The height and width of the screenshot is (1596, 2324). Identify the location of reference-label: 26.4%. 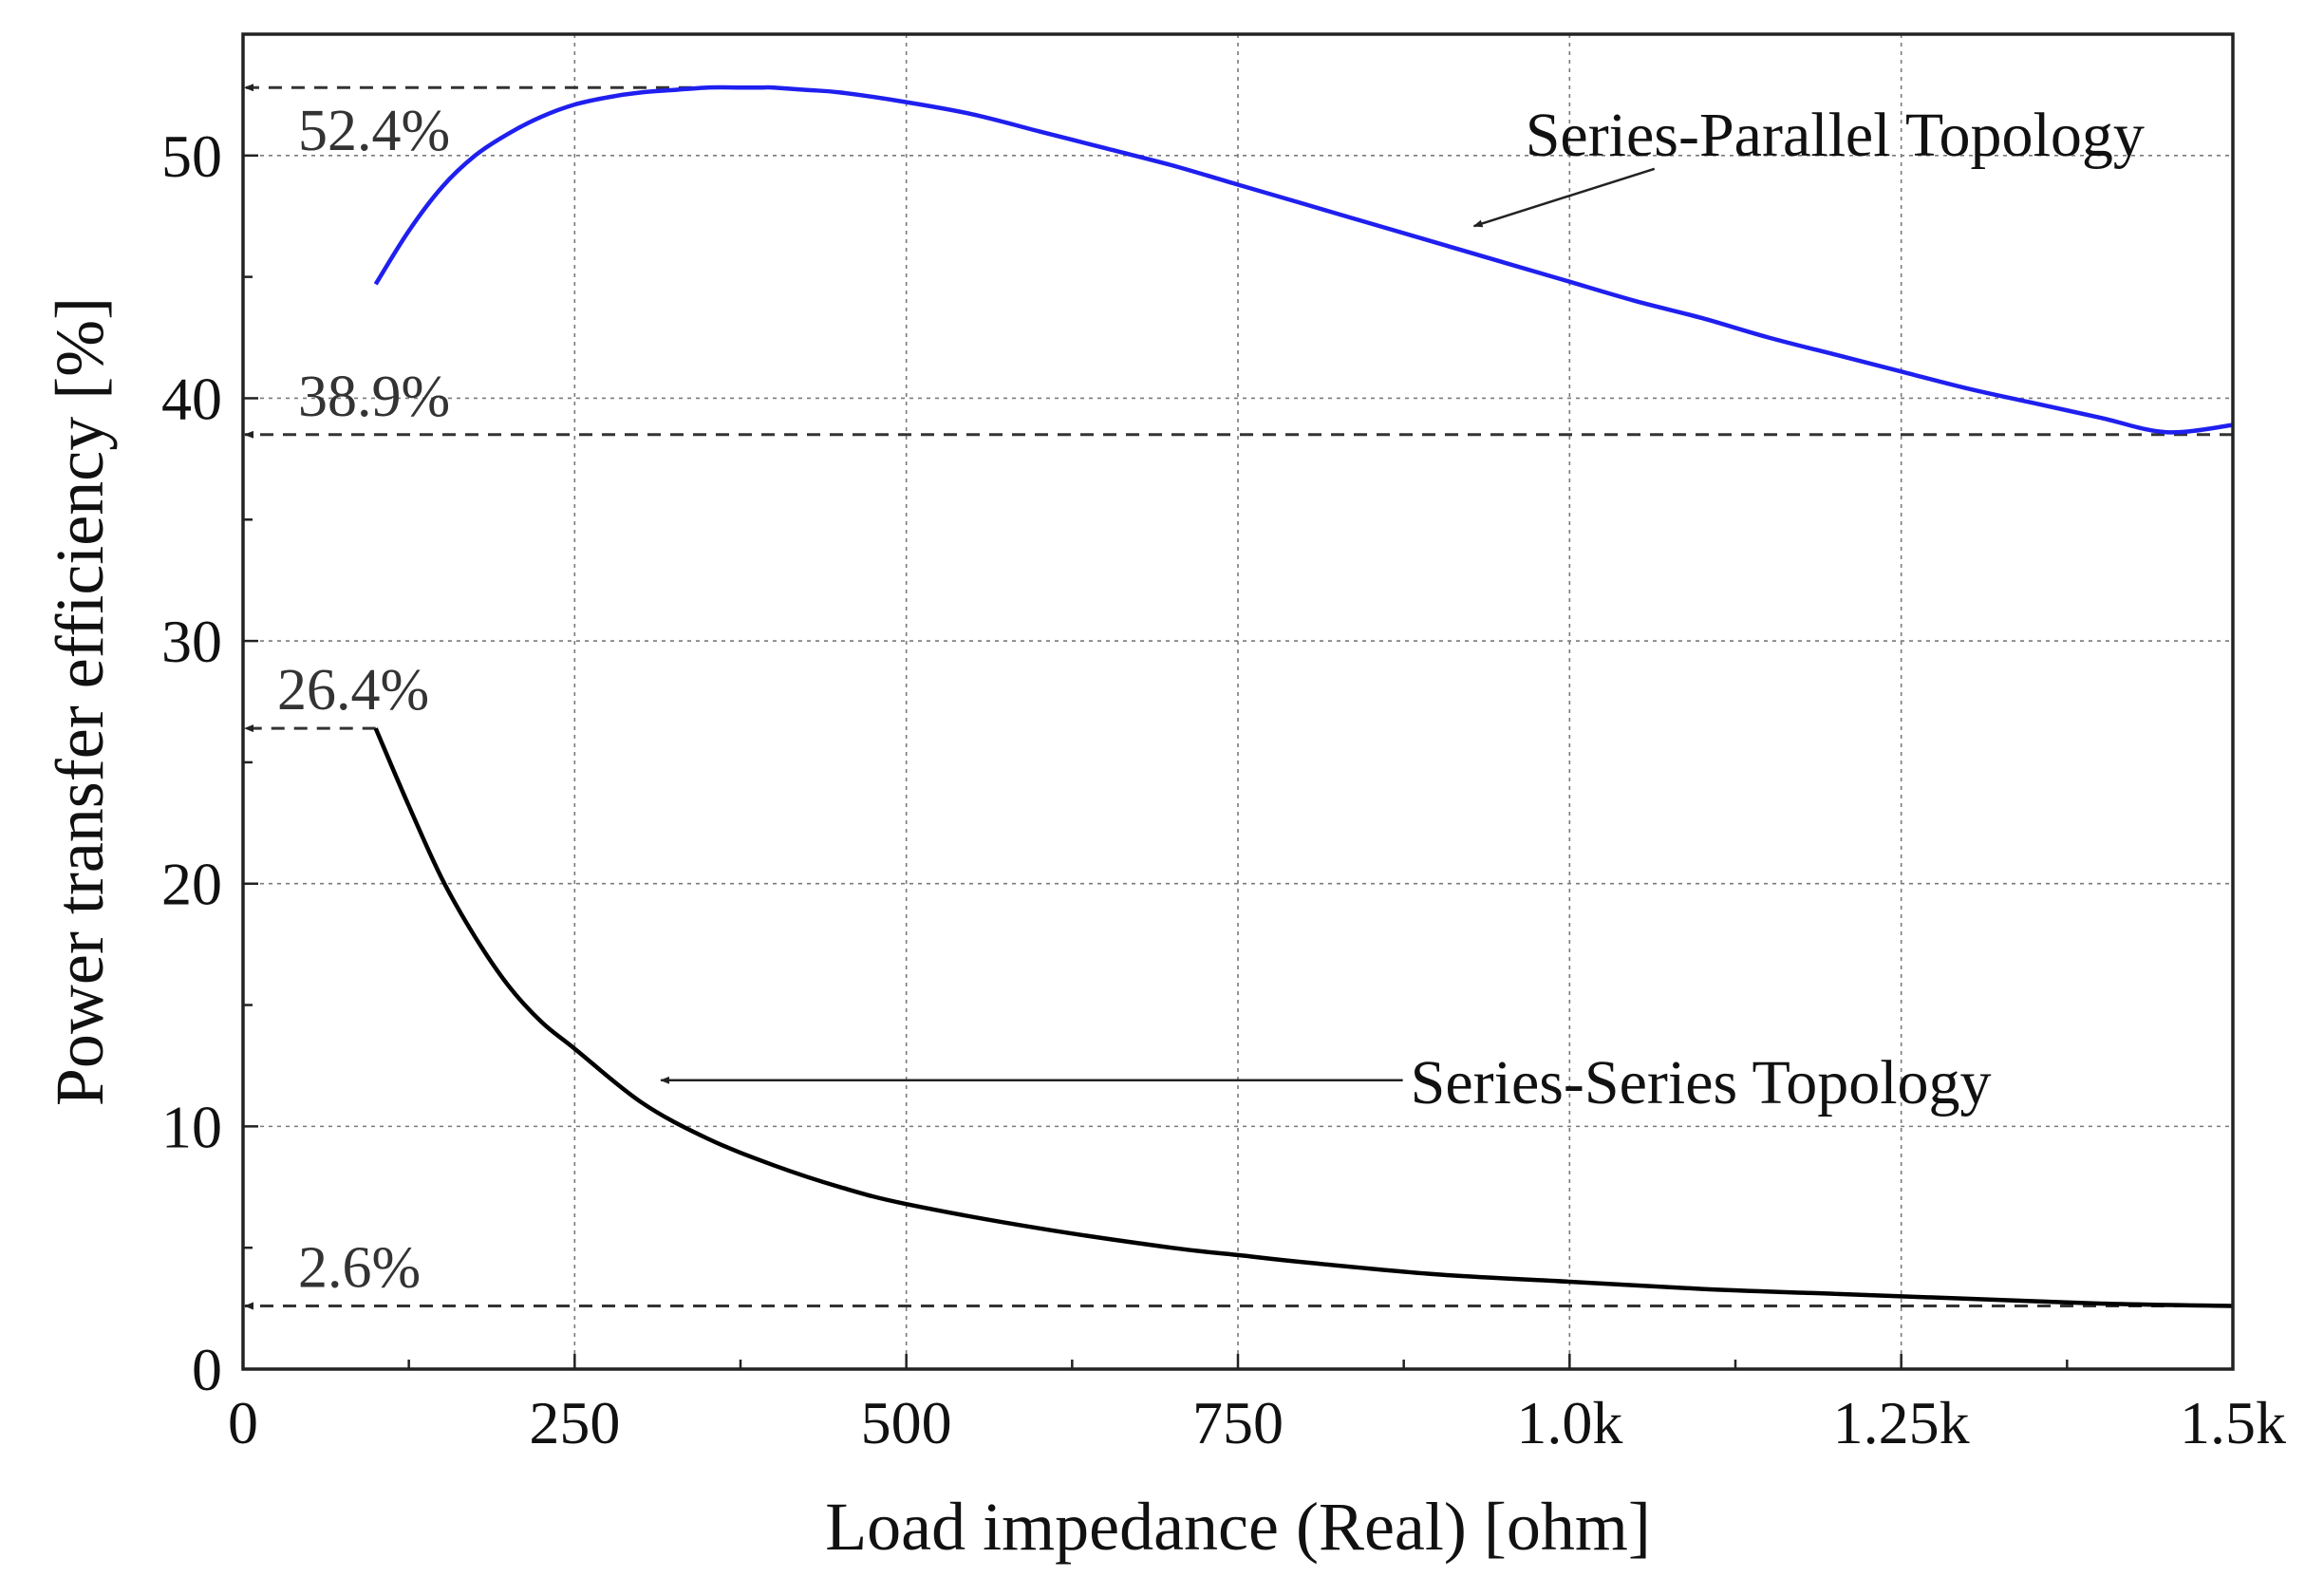
(353, 690).